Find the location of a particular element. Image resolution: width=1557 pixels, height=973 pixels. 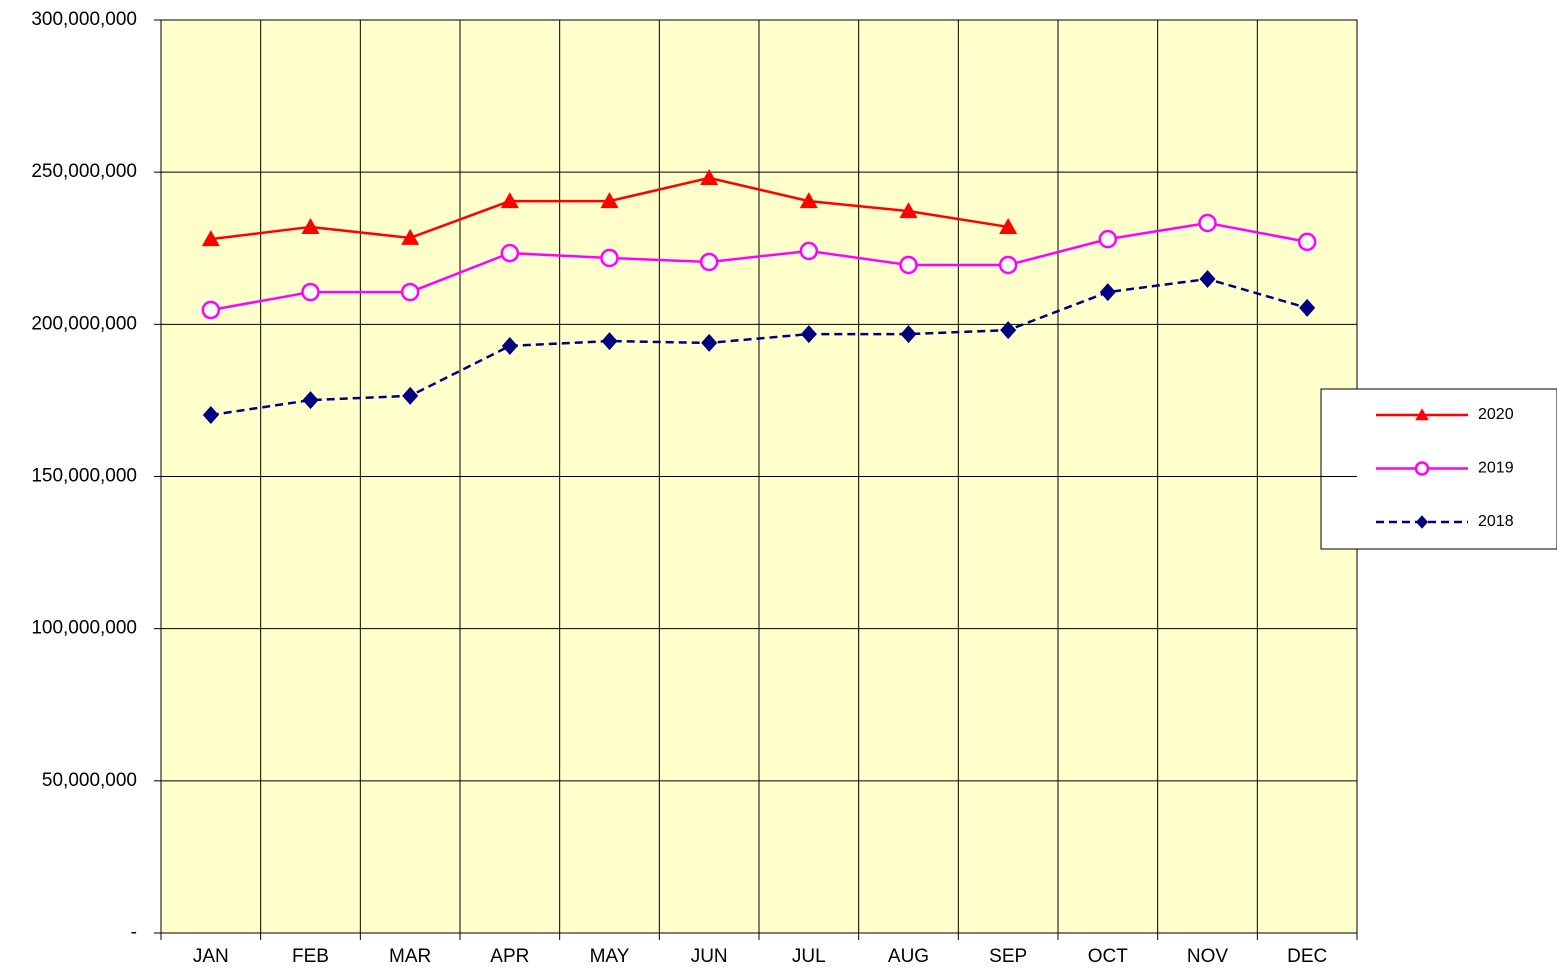

legend: 2020 2019 2018 is located at coordinates (1445, 468).